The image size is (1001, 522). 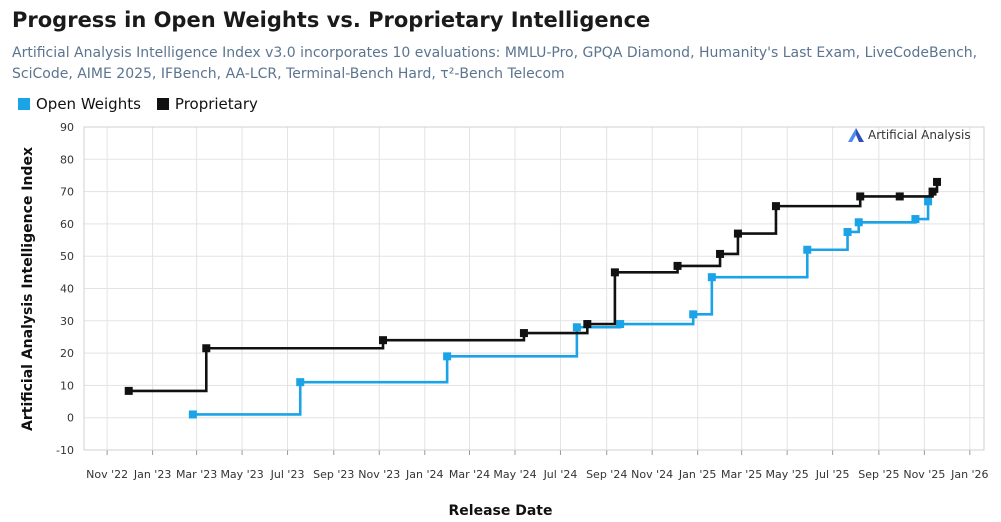 I want to click on x-tick-label: Nov '22, so click(x=107, y=474).